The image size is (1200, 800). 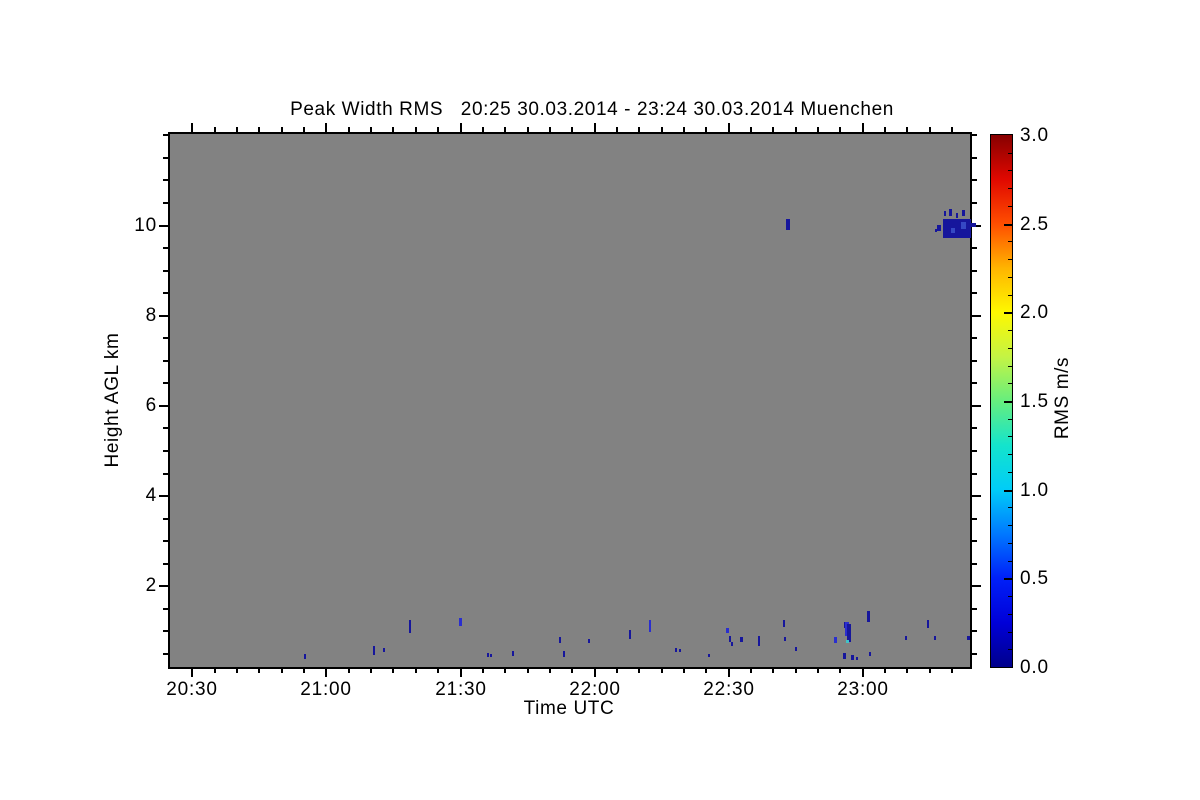 What do you see at coordinates (595, 689) in the screenshot?
I see `x-tick-label: 22:00` at bounding box center [595, 689].